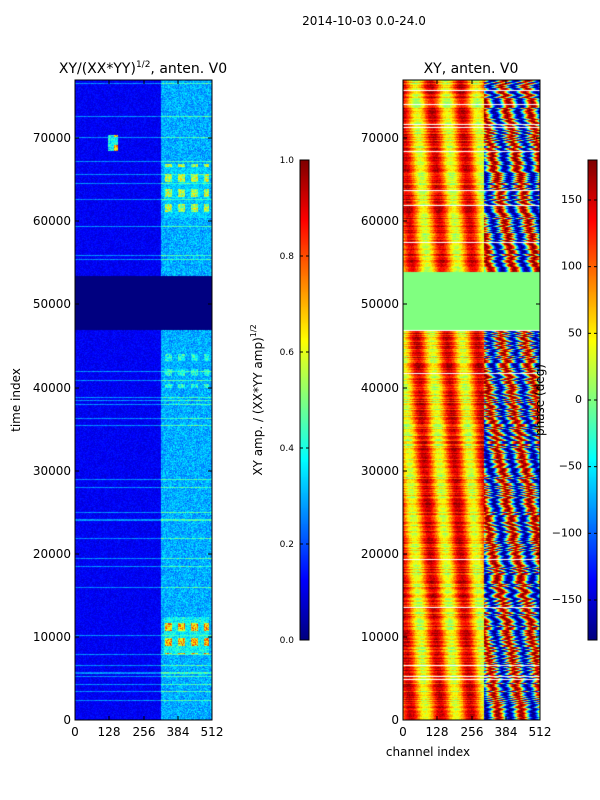  Describe the element at coordinates (144, 732) in the screenshot. I see `amplitude-x-tick-label: 256` at that location.